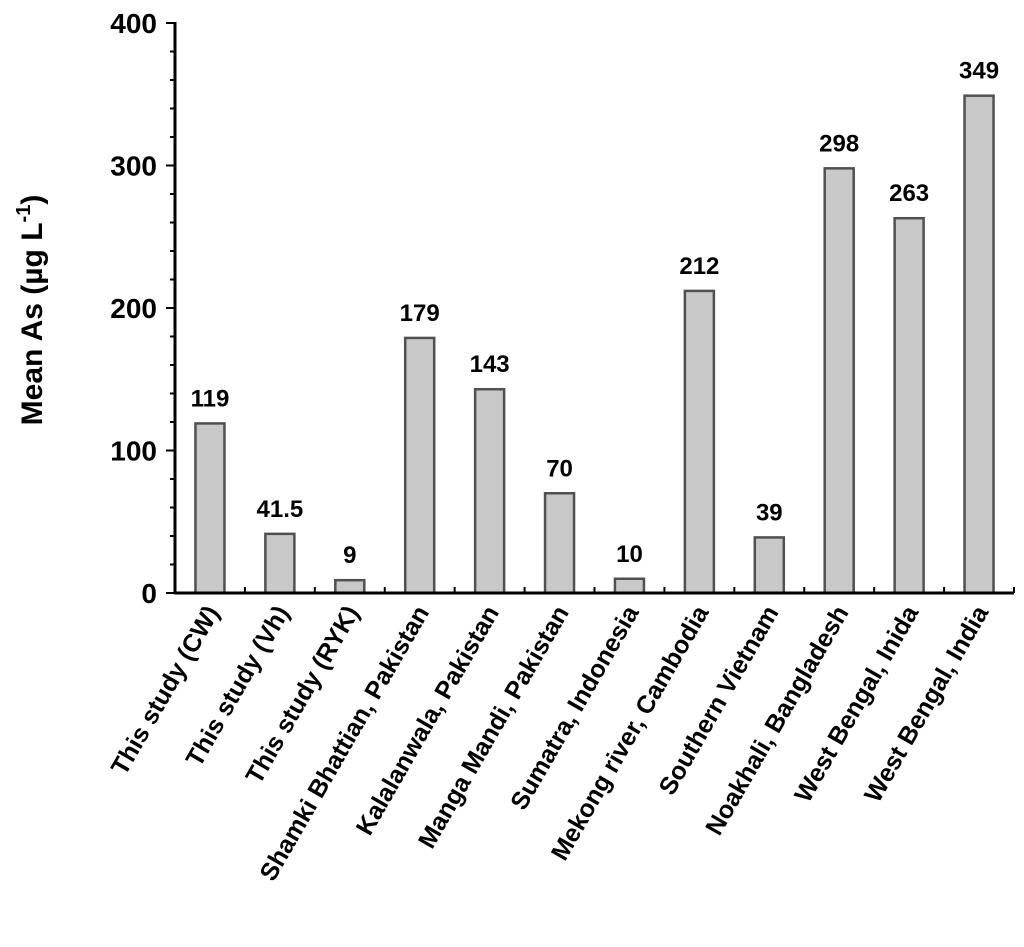 This screenshot has width=1024, height=947. I want to click on y-axis-ticks: 0 100 200 300 400, so click(142, 308).